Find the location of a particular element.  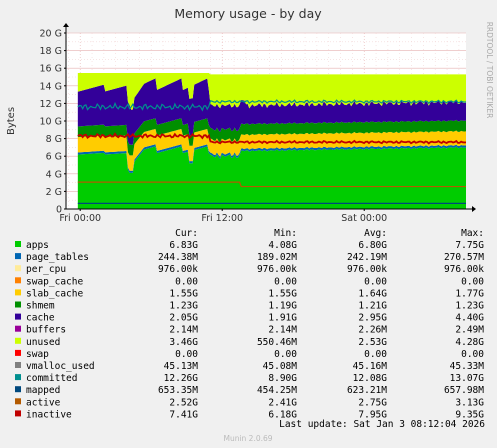

legend-series-name: committed is located at coordinates (51, 378).